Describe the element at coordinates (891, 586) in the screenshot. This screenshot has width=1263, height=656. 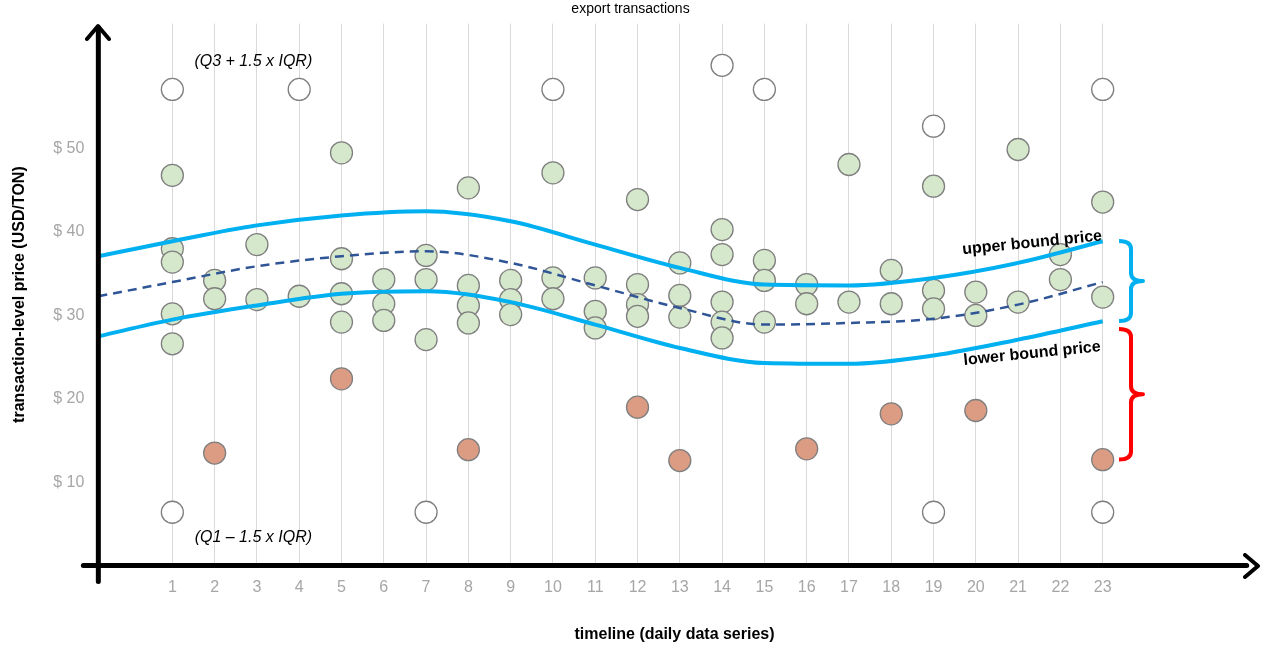
I see `x-tick-label: 18` at that location.